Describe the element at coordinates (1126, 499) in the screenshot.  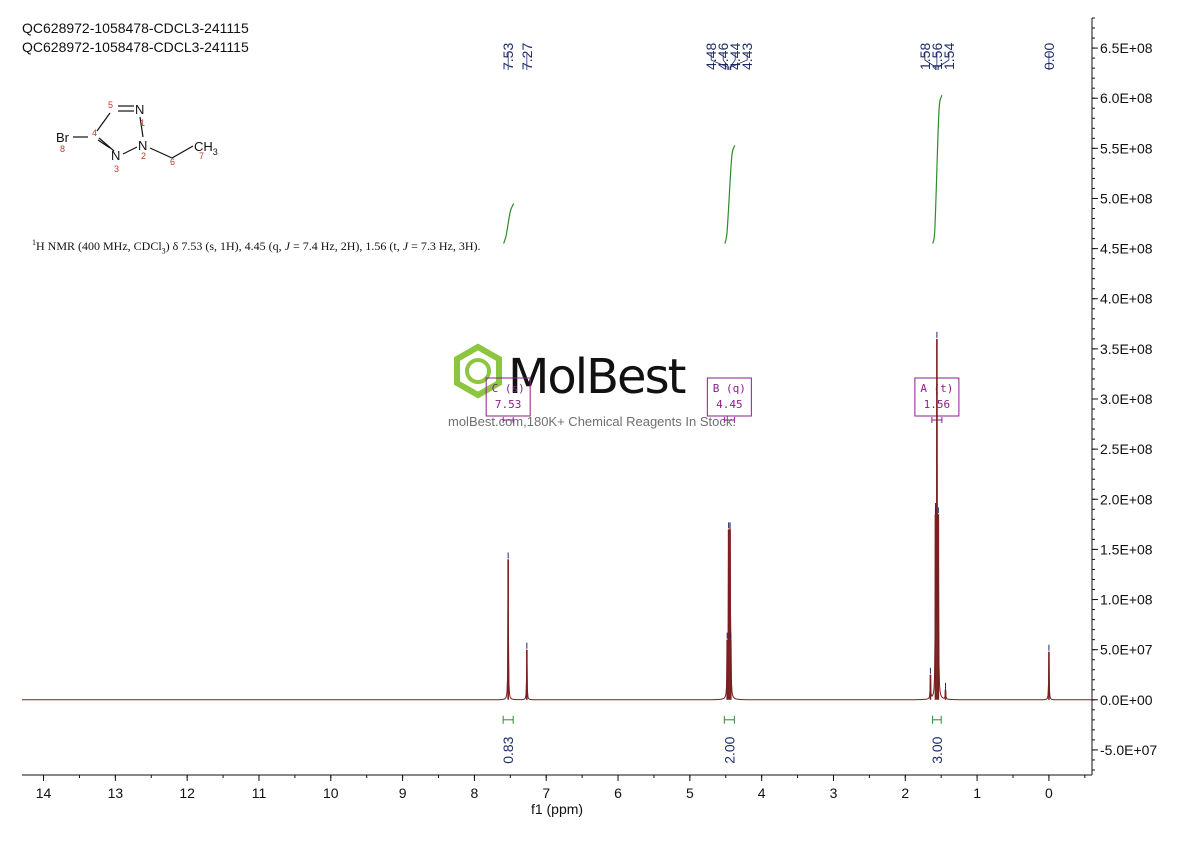
I see `y-tick-label: 2.0E+08` at that location.